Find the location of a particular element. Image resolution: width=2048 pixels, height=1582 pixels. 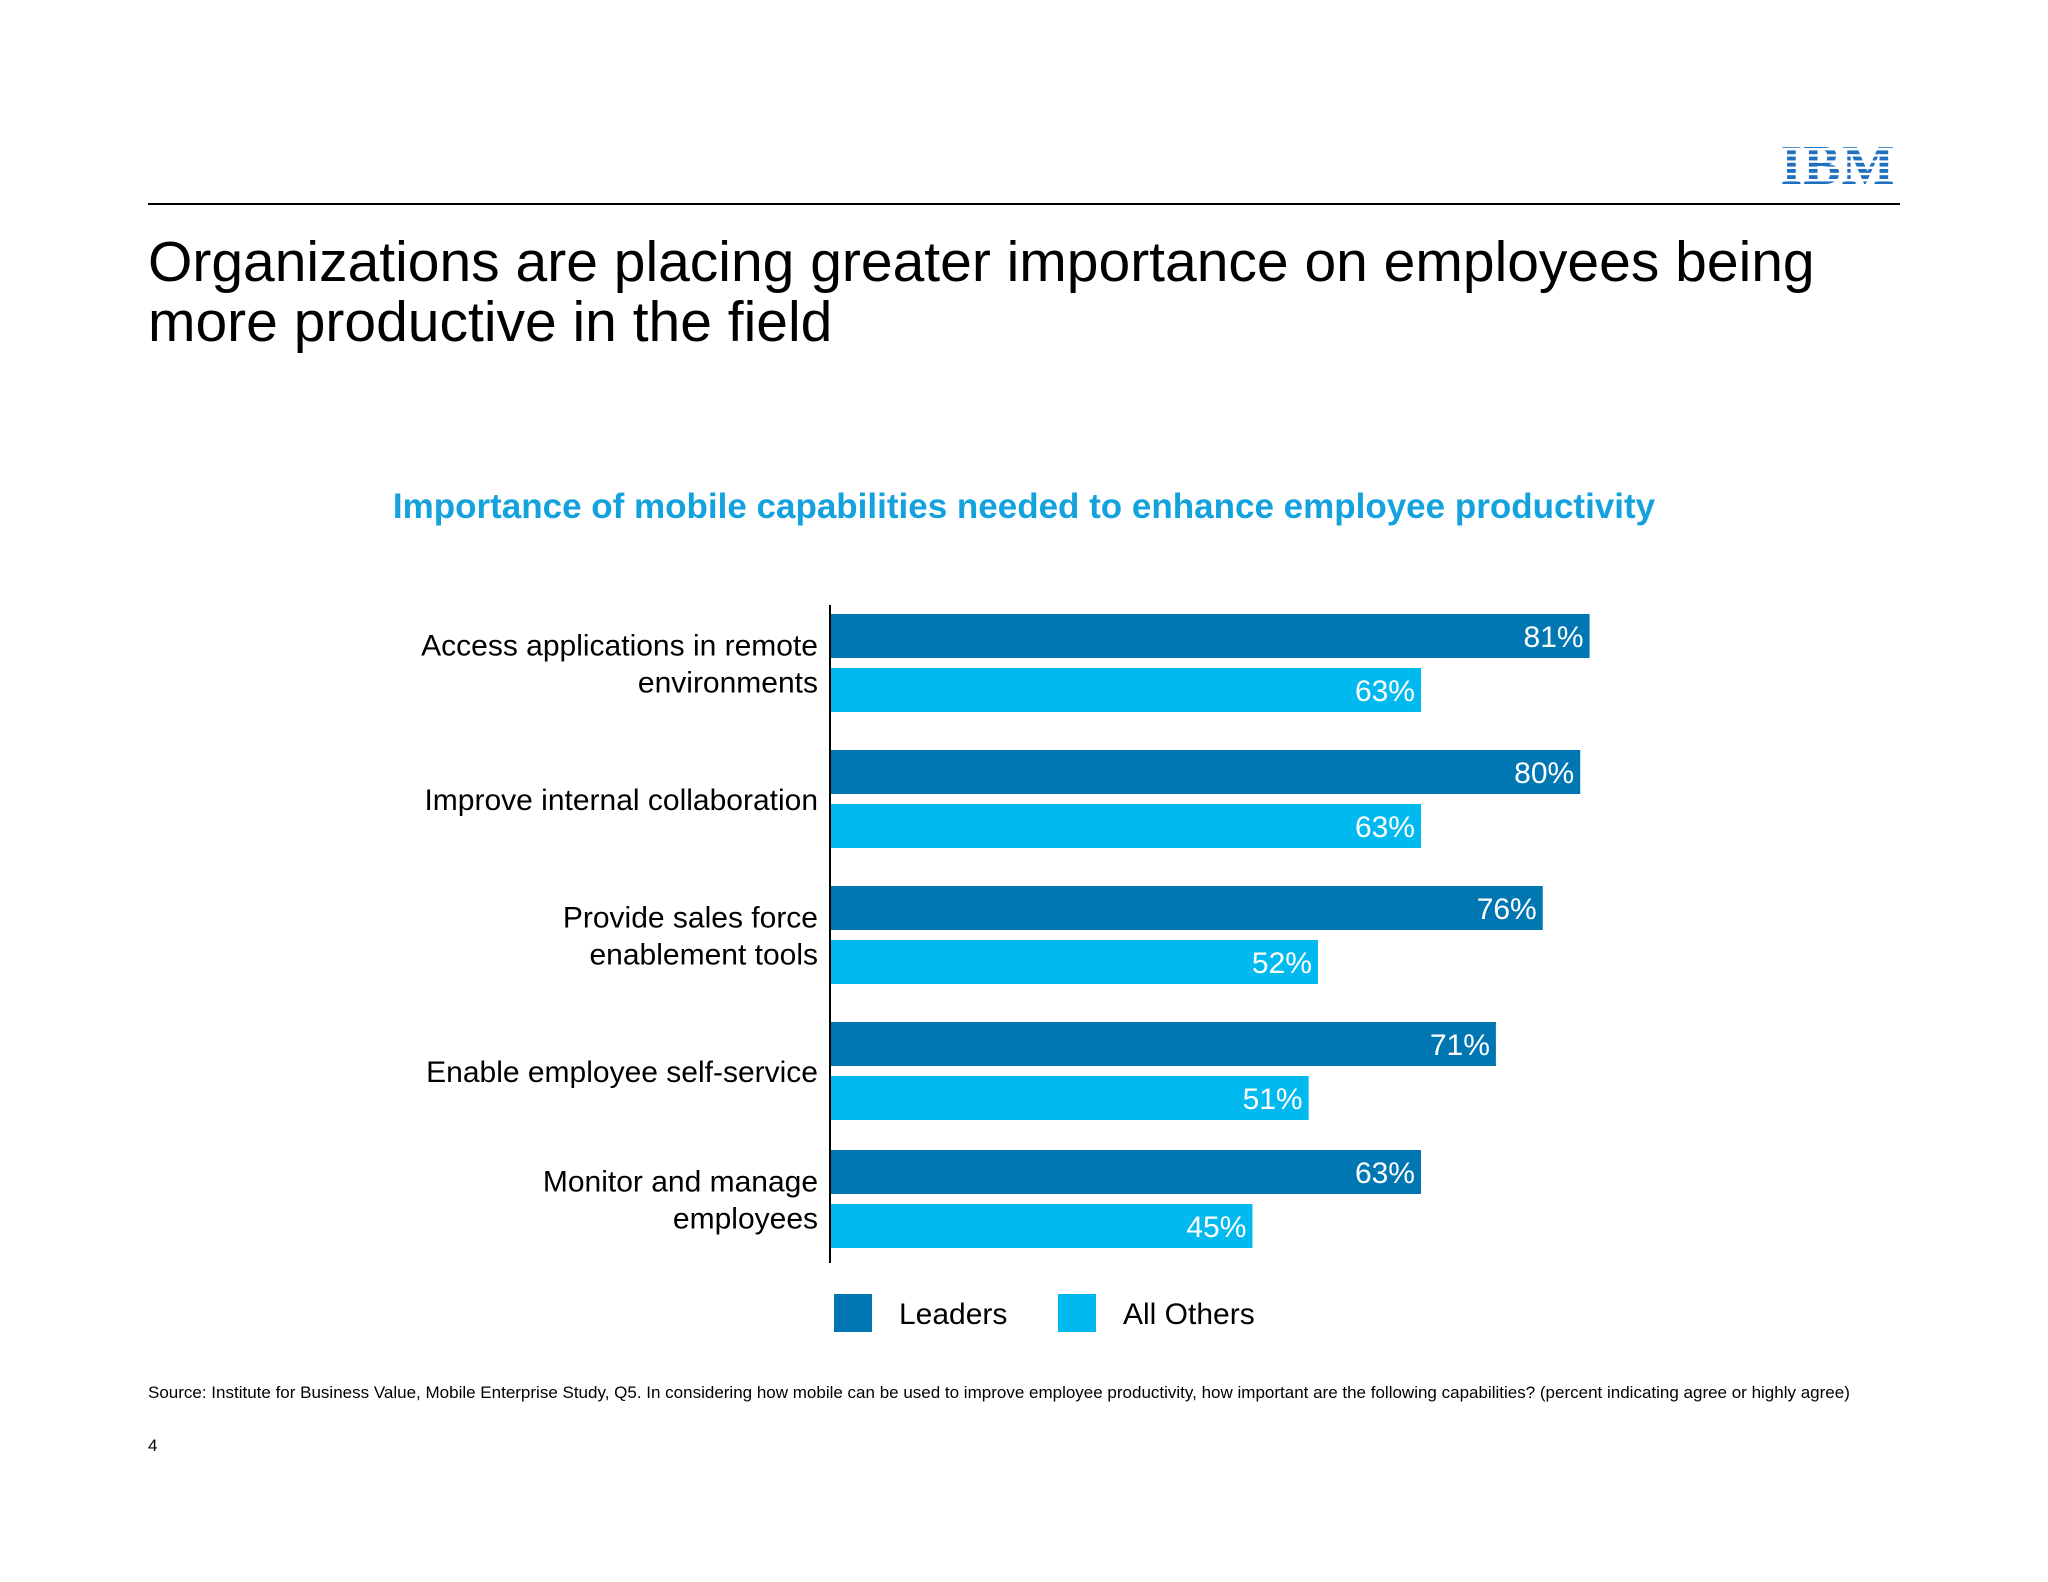

category-label: enablement tools is located at coordinates (704, 955).